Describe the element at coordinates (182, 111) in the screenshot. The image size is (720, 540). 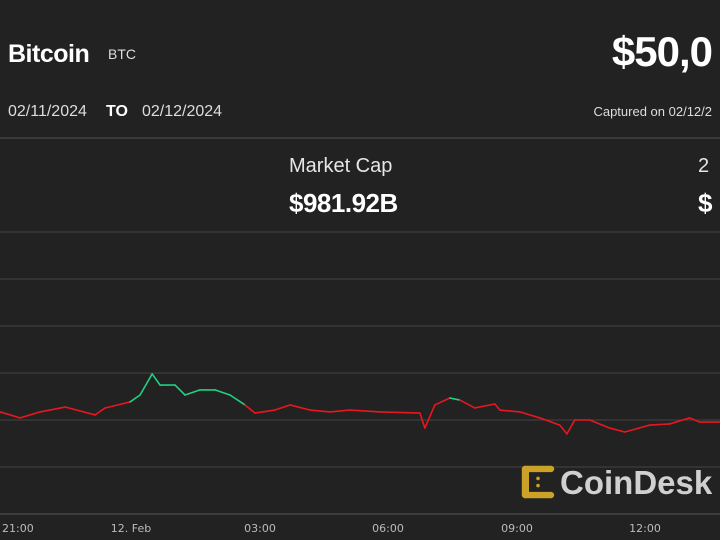
I see `date-to: 02/12/2024` at that location.